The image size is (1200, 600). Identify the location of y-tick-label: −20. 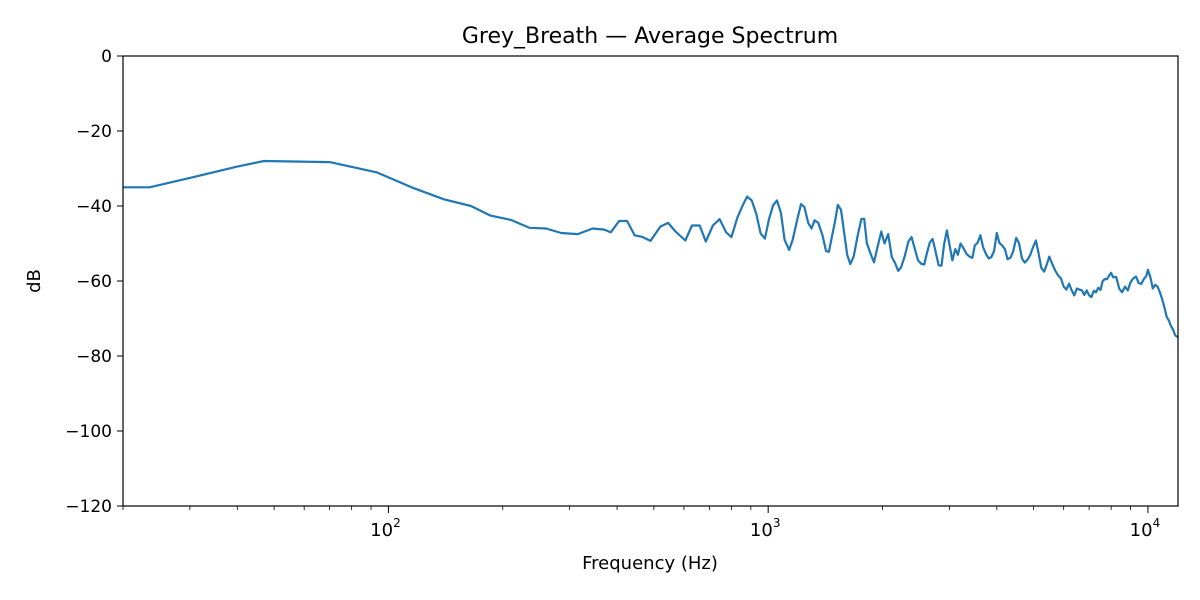
(94, 132).